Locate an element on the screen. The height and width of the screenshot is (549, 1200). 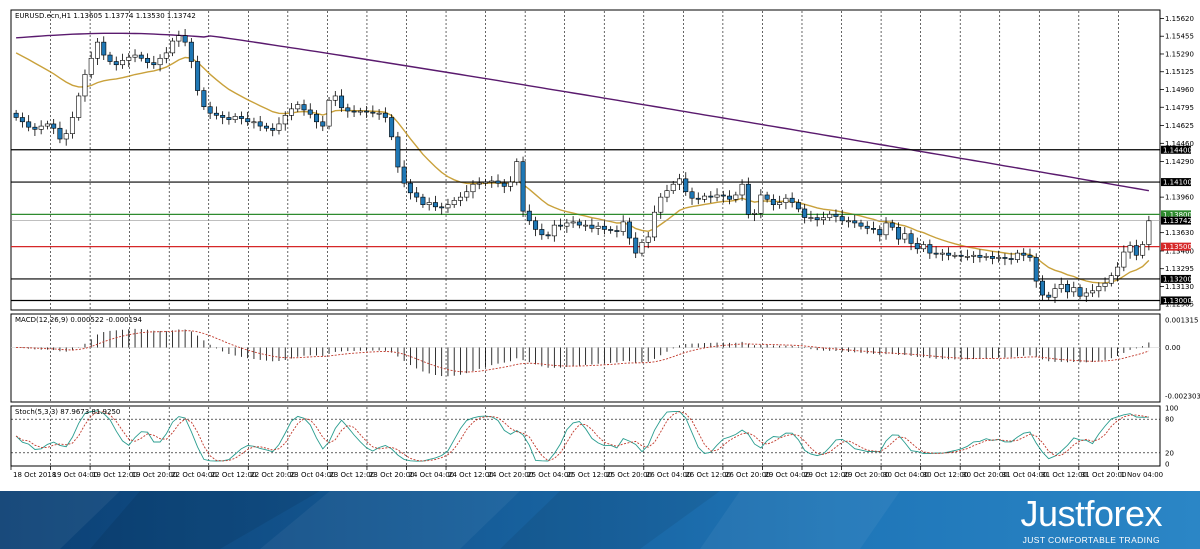
macd-axis: 0.001315 0.00 -0.002303 is located at coordinates (1182, 358).